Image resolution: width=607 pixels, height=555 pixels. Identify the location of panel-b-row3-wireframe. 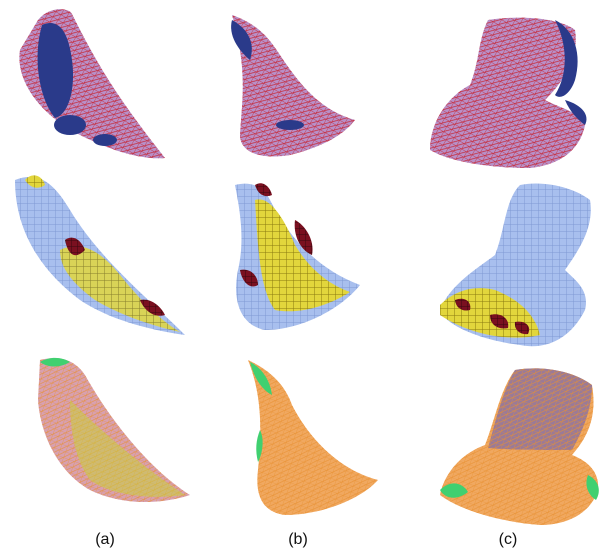
(313, 437).